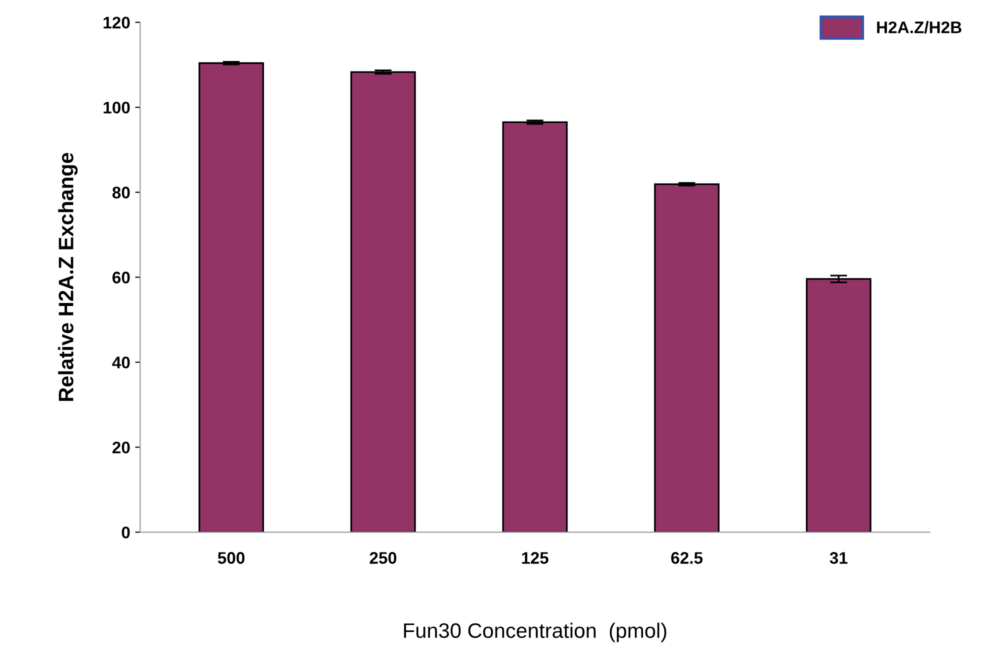 The image size is (987, 657). I want to click on y-tick-label: 120, so click(117, 22).